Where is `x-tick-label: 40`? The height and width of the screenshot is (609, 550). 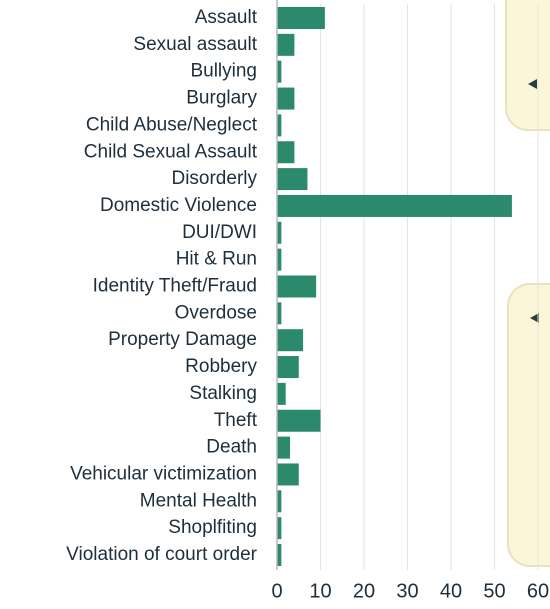
x-tick-label: 40 is located at coordinates (451, 591).